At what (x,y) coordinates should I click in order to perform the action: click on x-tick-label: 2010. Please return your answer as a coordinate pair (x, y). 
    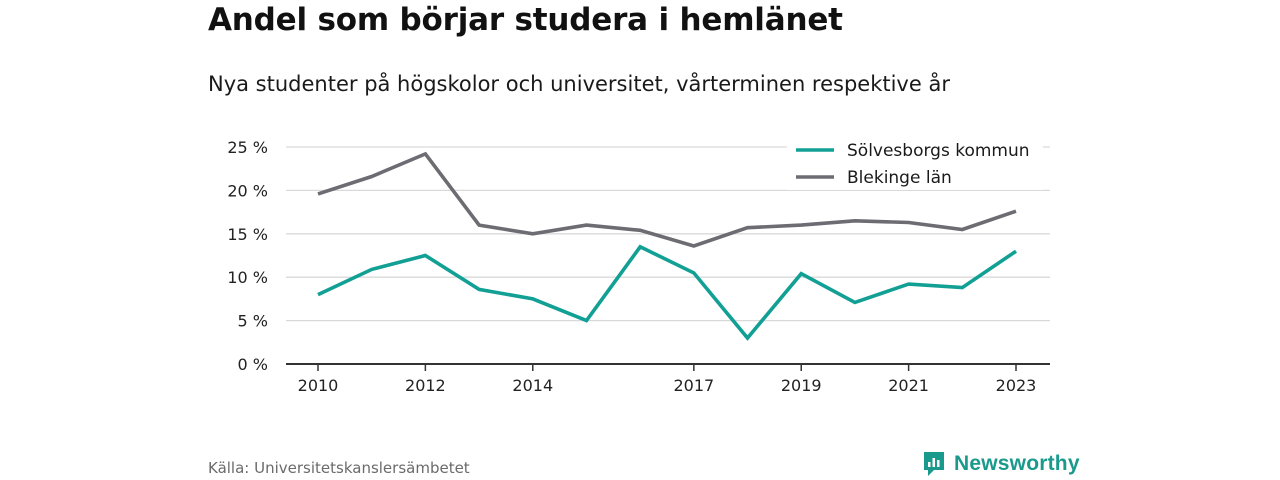
    Looking at the image, I should click on (318, 385).